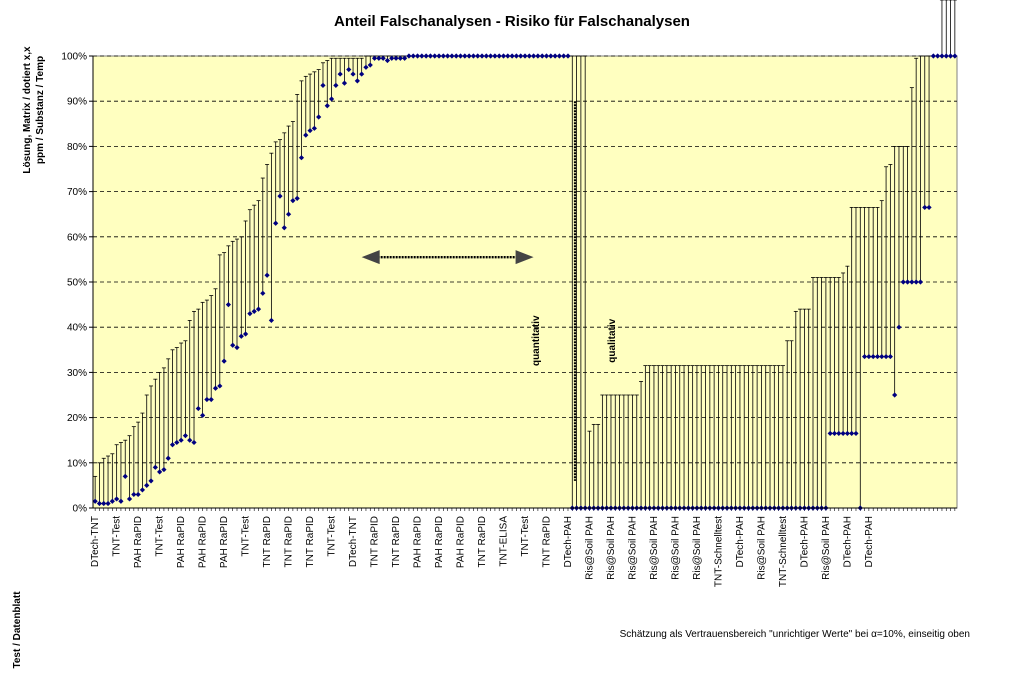 The image size is (1024, 678). Describe the element at coordinates (27, 110) in the screenshot. I see `y-axis-label-line1: Lösung, Matrix / dotiert x,x` at that location.